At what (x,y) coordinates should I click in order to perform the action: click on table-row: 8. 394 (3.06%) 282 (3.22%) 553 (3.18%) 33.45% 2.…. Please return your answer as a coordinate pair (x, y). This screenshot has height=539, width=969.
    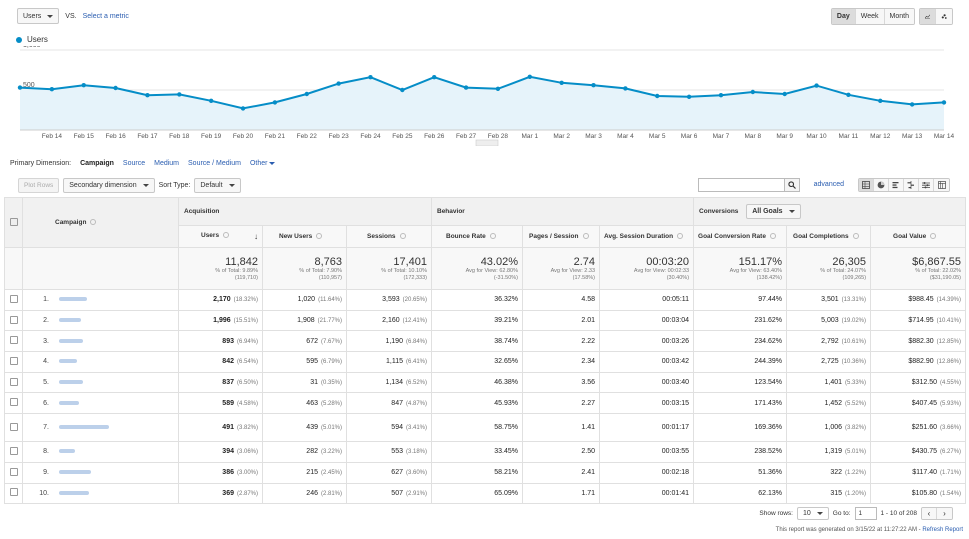
    Looking at the image, I should click on (485, 452).